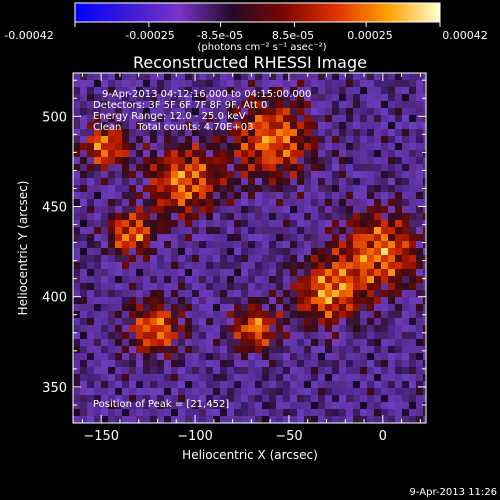  Describe the element at coordinates (180, 105) in the screenshot. I see `info-line-detectors: Detectors: 3F 5F 6F 7F 8F 9F, Att 0` at that location.